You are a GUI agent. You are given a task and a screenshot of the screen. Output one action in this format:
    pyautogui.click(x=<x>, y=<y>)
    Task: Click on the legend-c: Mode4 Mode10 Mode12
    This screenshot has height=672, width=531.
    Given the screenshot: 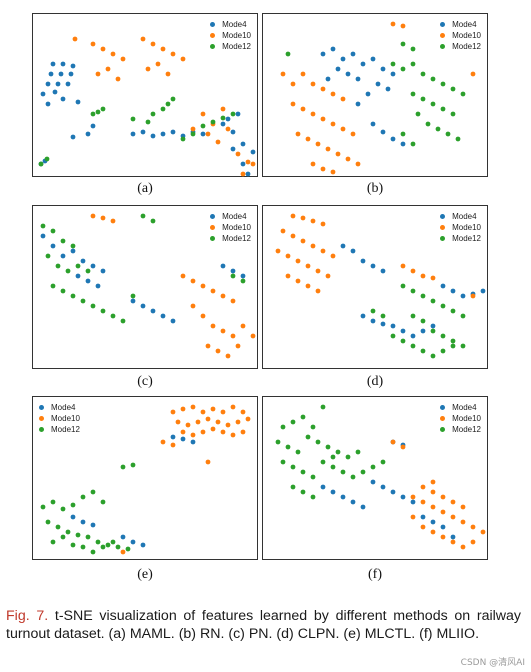 What is the action you would take?
    pyautogui.click(x=230, y=227)
    